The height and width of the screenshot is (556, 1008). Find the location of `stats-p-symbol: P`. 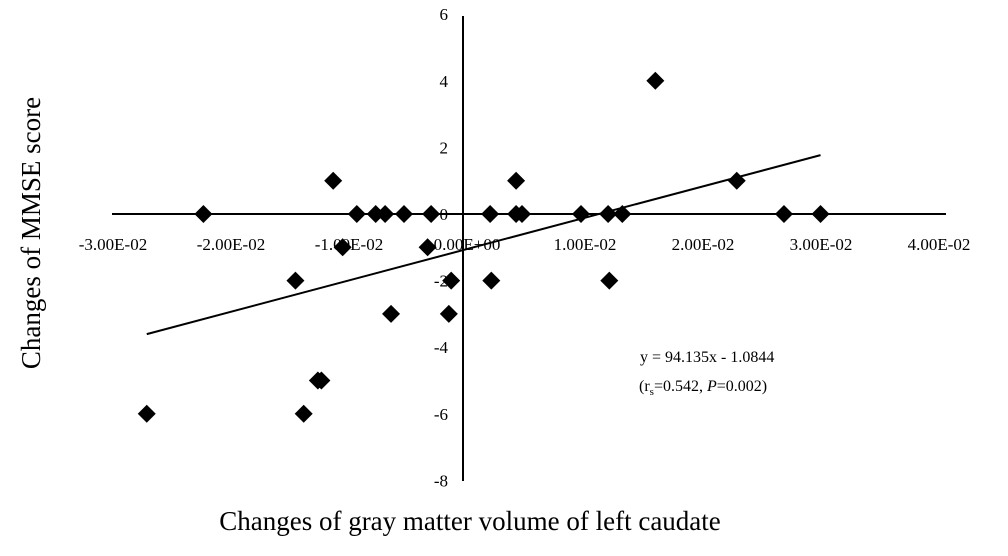

stats-p-symbol: P is located at coordinates (711, 386).